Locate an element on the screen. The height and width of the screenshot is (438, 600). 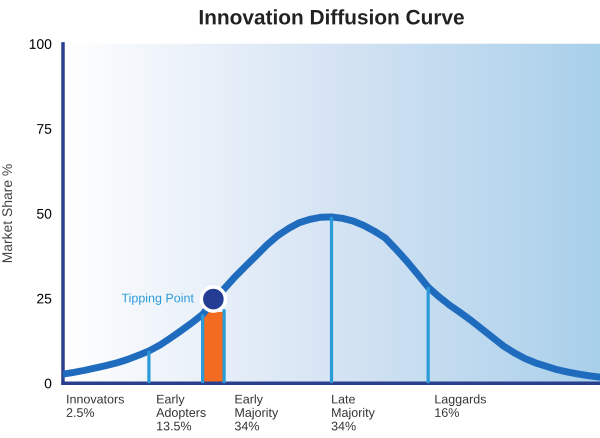
y-axis-title: Market Share % is located at coordinates (7, 213).